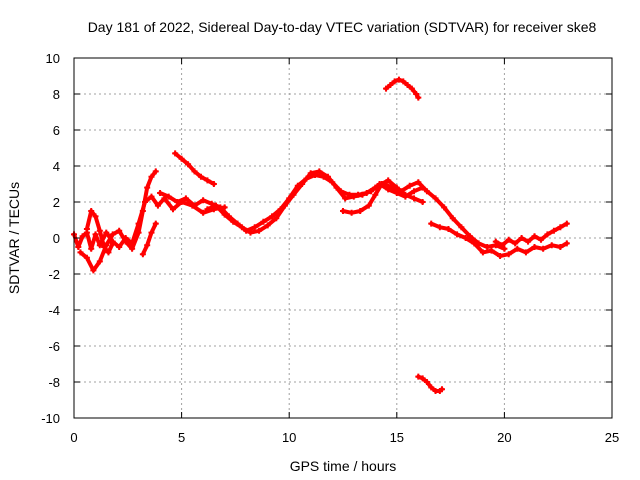  What do you see at coordinates (54, 346) in the screenshot?
I see `y-tick-label: -6` at bounding box center [54, 346].